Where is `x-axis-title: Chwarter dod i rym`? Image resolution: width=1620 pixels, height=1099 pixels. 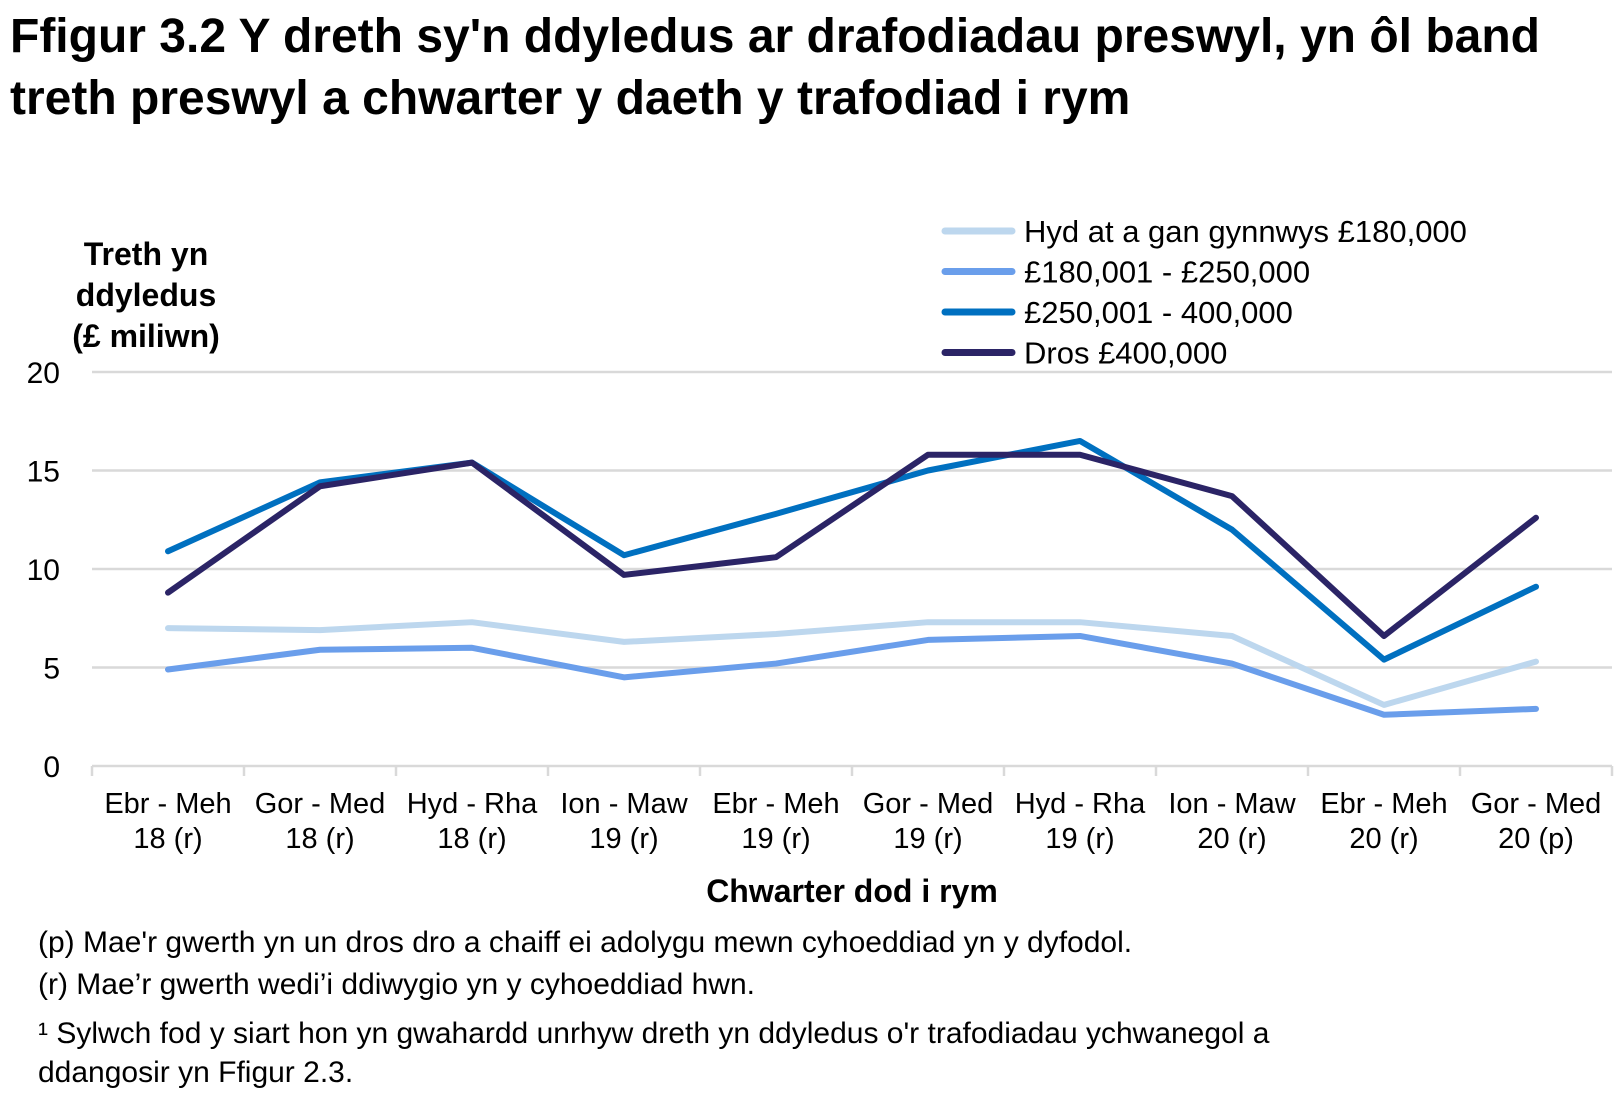
x-axis-title: Chwarter dod i rym is located at coordinates (852, 891).